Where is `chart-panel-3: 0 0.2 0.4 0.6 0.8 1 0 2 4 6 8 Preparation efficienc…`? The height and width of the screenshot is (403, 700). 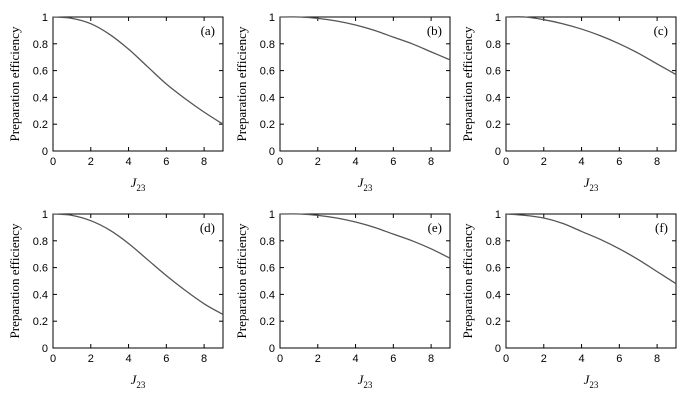
chart-panel-3: 0 0.2 0.4 0.6 0.8 1 0 2 4 6 8 Preparation efficienc… is located at coordinates (568, 102).